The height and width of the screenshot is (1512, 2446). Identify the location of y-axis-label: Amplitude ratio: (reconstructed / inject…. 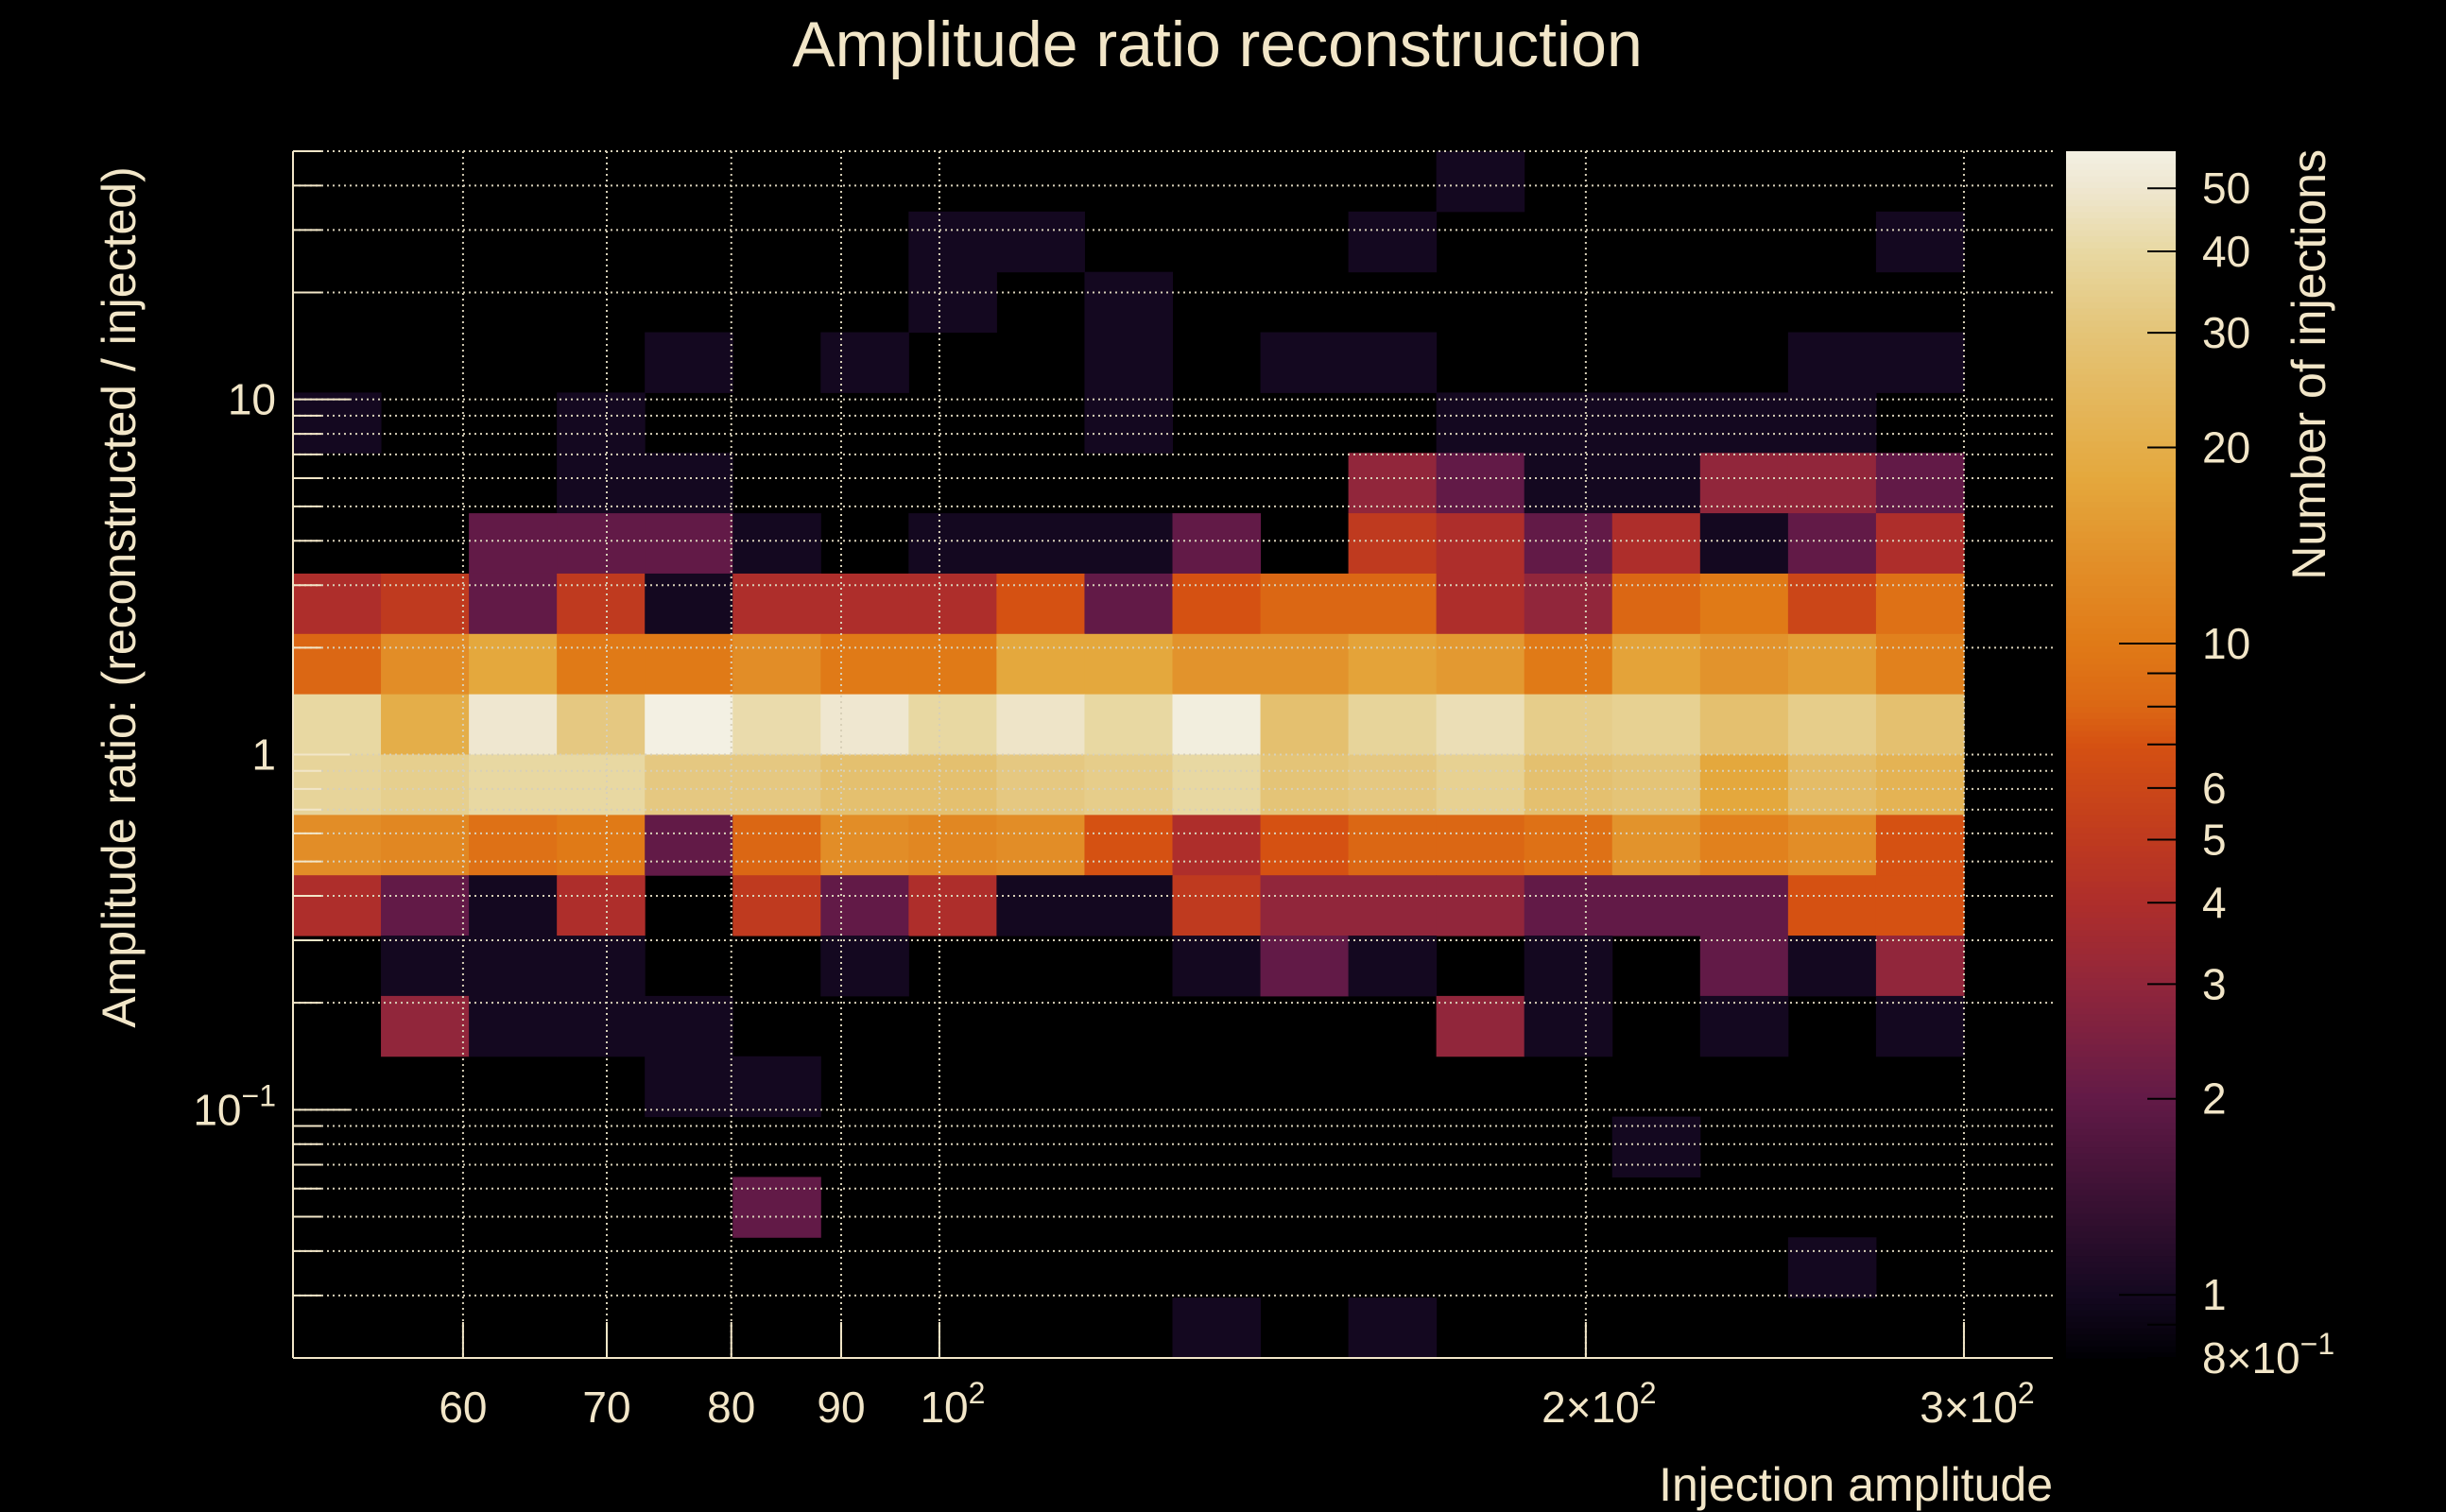
(119, 597).